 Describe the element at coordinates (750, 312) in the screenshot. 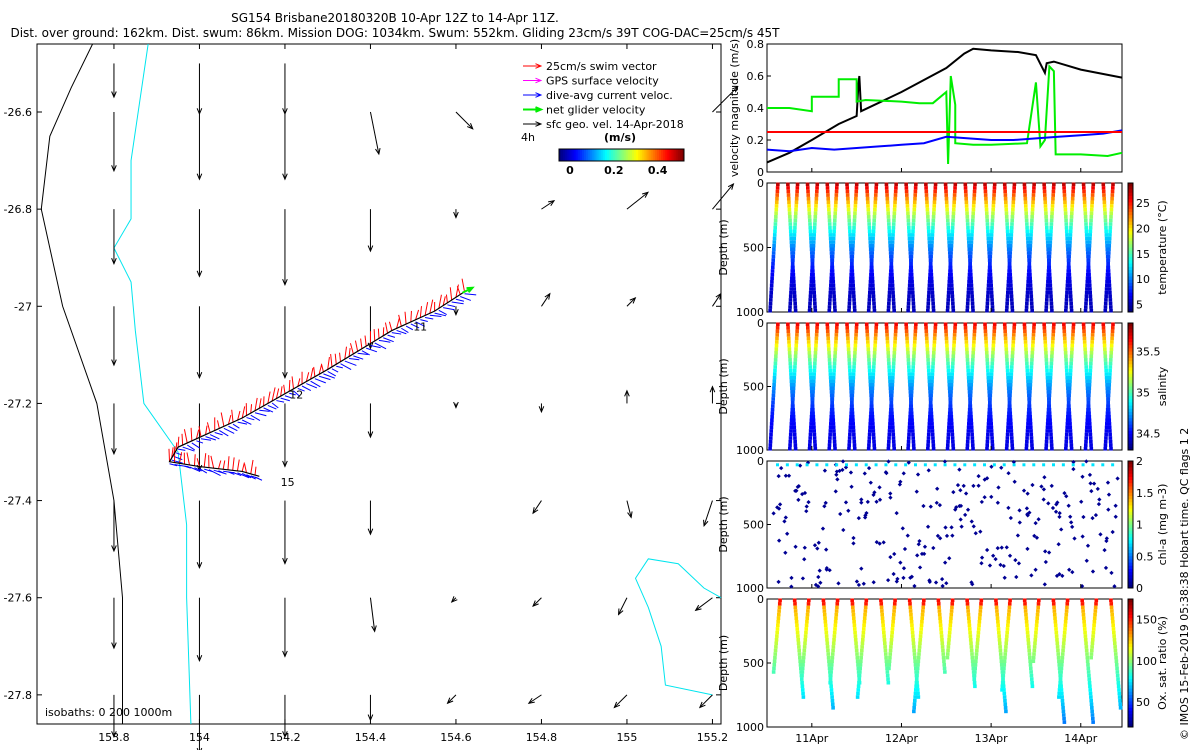

I see `profile-ytick-label: 1000` at that location.